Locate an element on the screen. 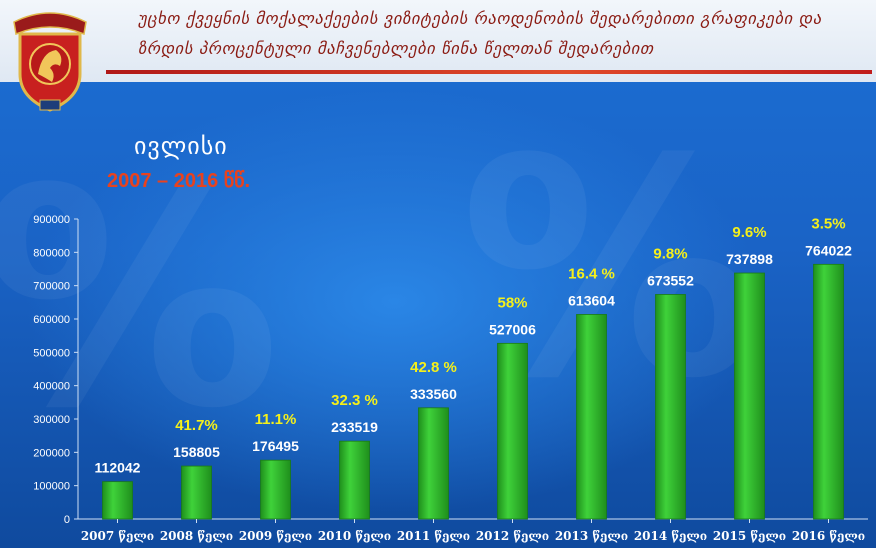 The height and width of the screenshot is (548, 876). x-tick-label: 2013 წელი is located at coordinates (591, 536).